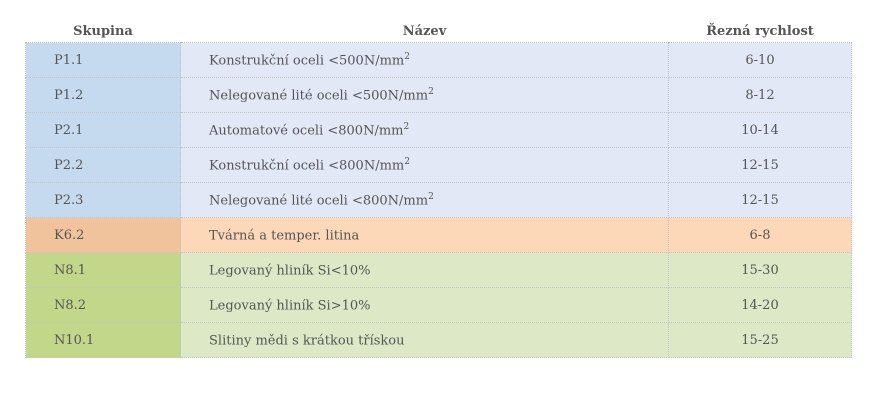  Describe the element at coordinates (69, 130) in the screenshot. I see `group-code: P2.1` at that location.